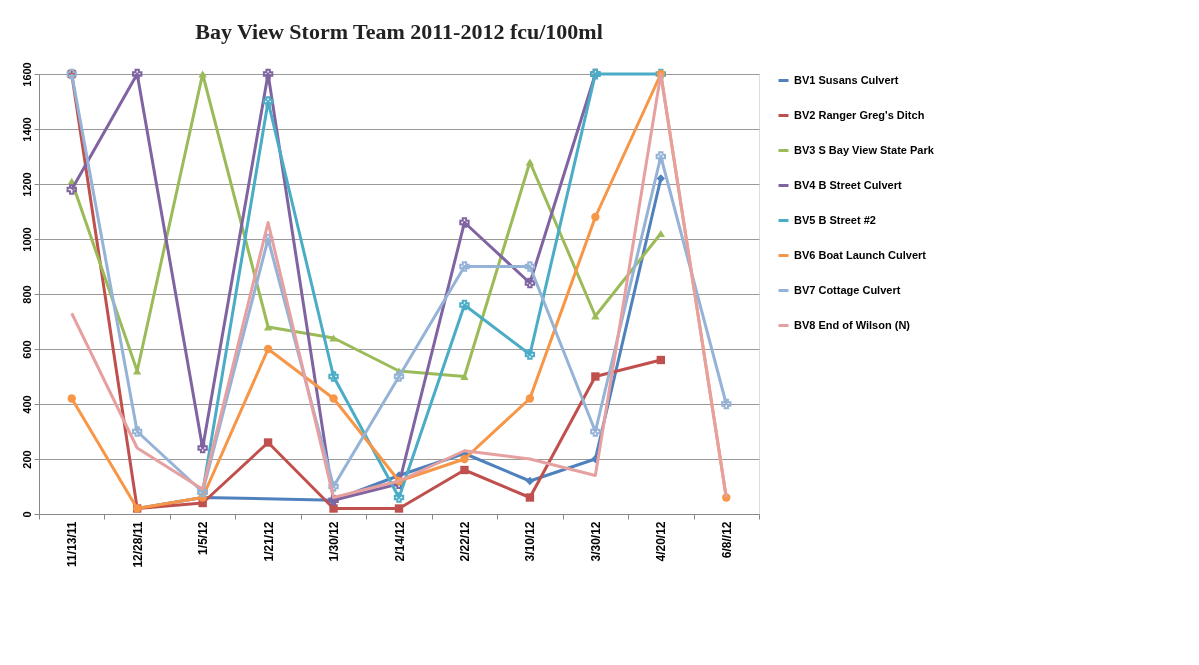 The image size is (1199, 665). What do you see at coordinates (26, 74) in the screenshot?
I see `y-tick-label: 1600` at bounding box center [26, 74].